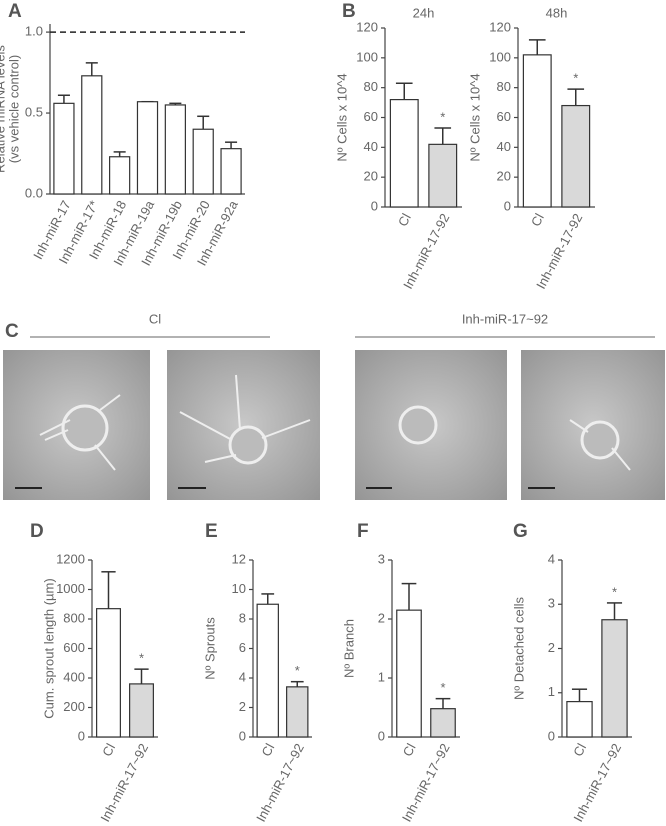  What do you see at coordinates (348, 648) in the screenshot?
I see `y-axis-label: Nº Branch` at bounding box center [348, 648].